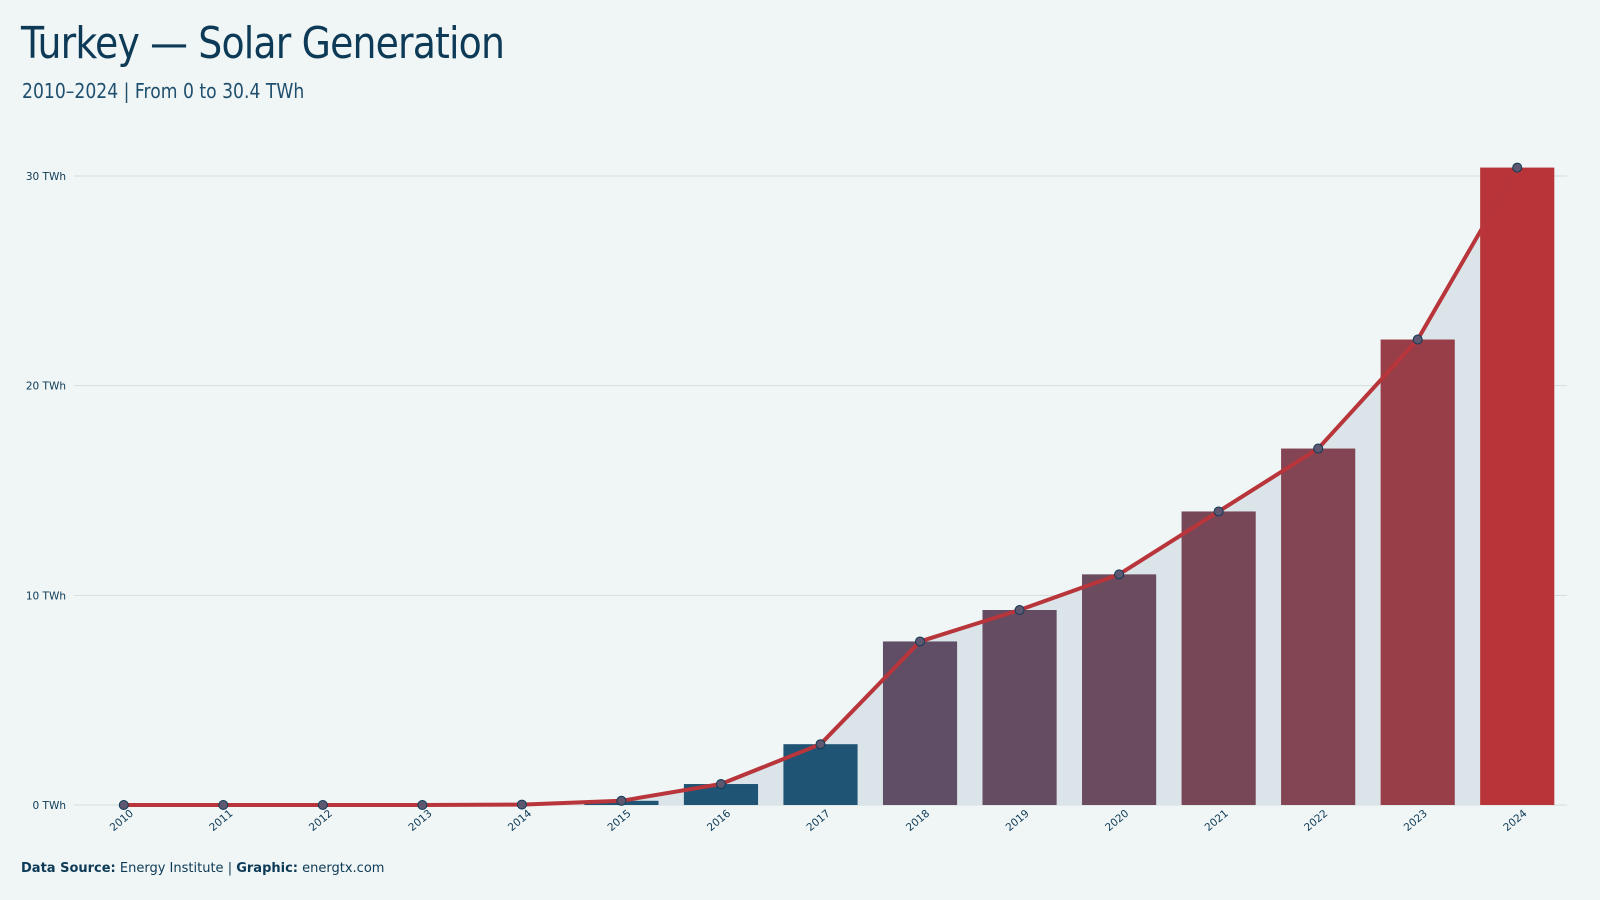  What do you see at coordinates (1318, 448) in the screenshot?
I see `marker-2022` at bounding box center [1318, 448].